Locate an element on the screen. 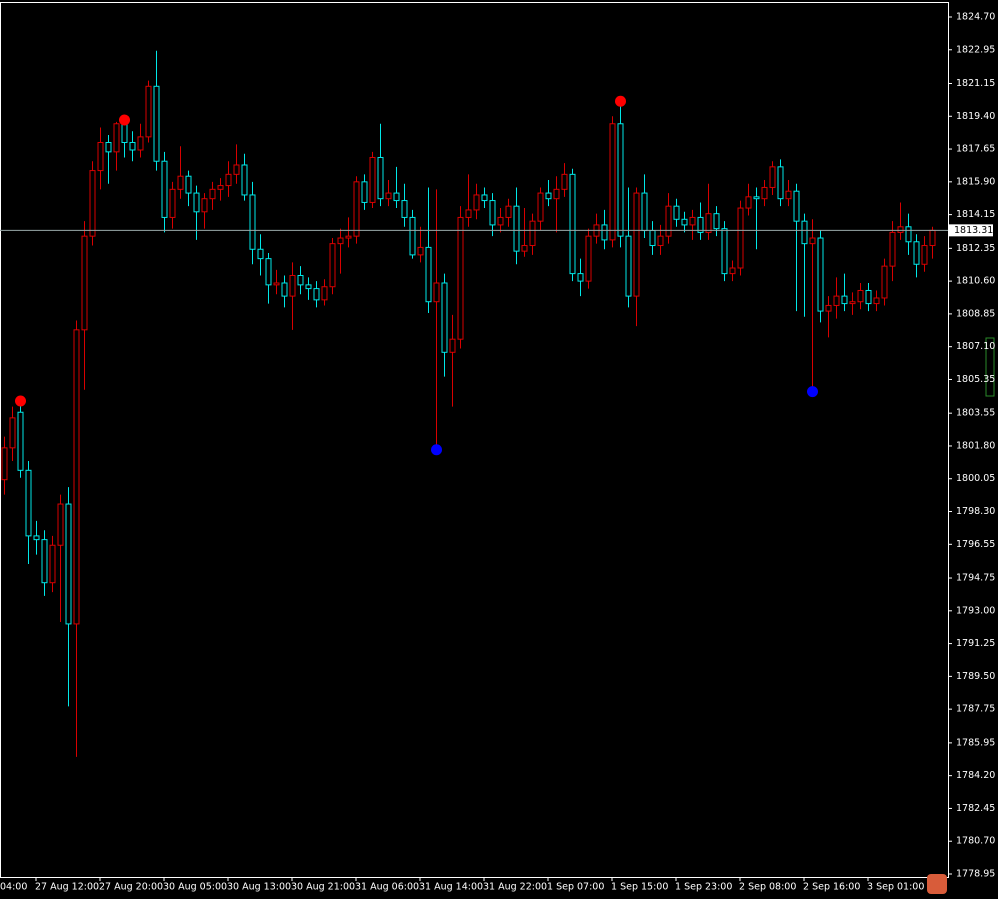 The height and width of the screenshot is (899, 998). y-tick-label: 1821.15 is located at coordinates (975, 83).